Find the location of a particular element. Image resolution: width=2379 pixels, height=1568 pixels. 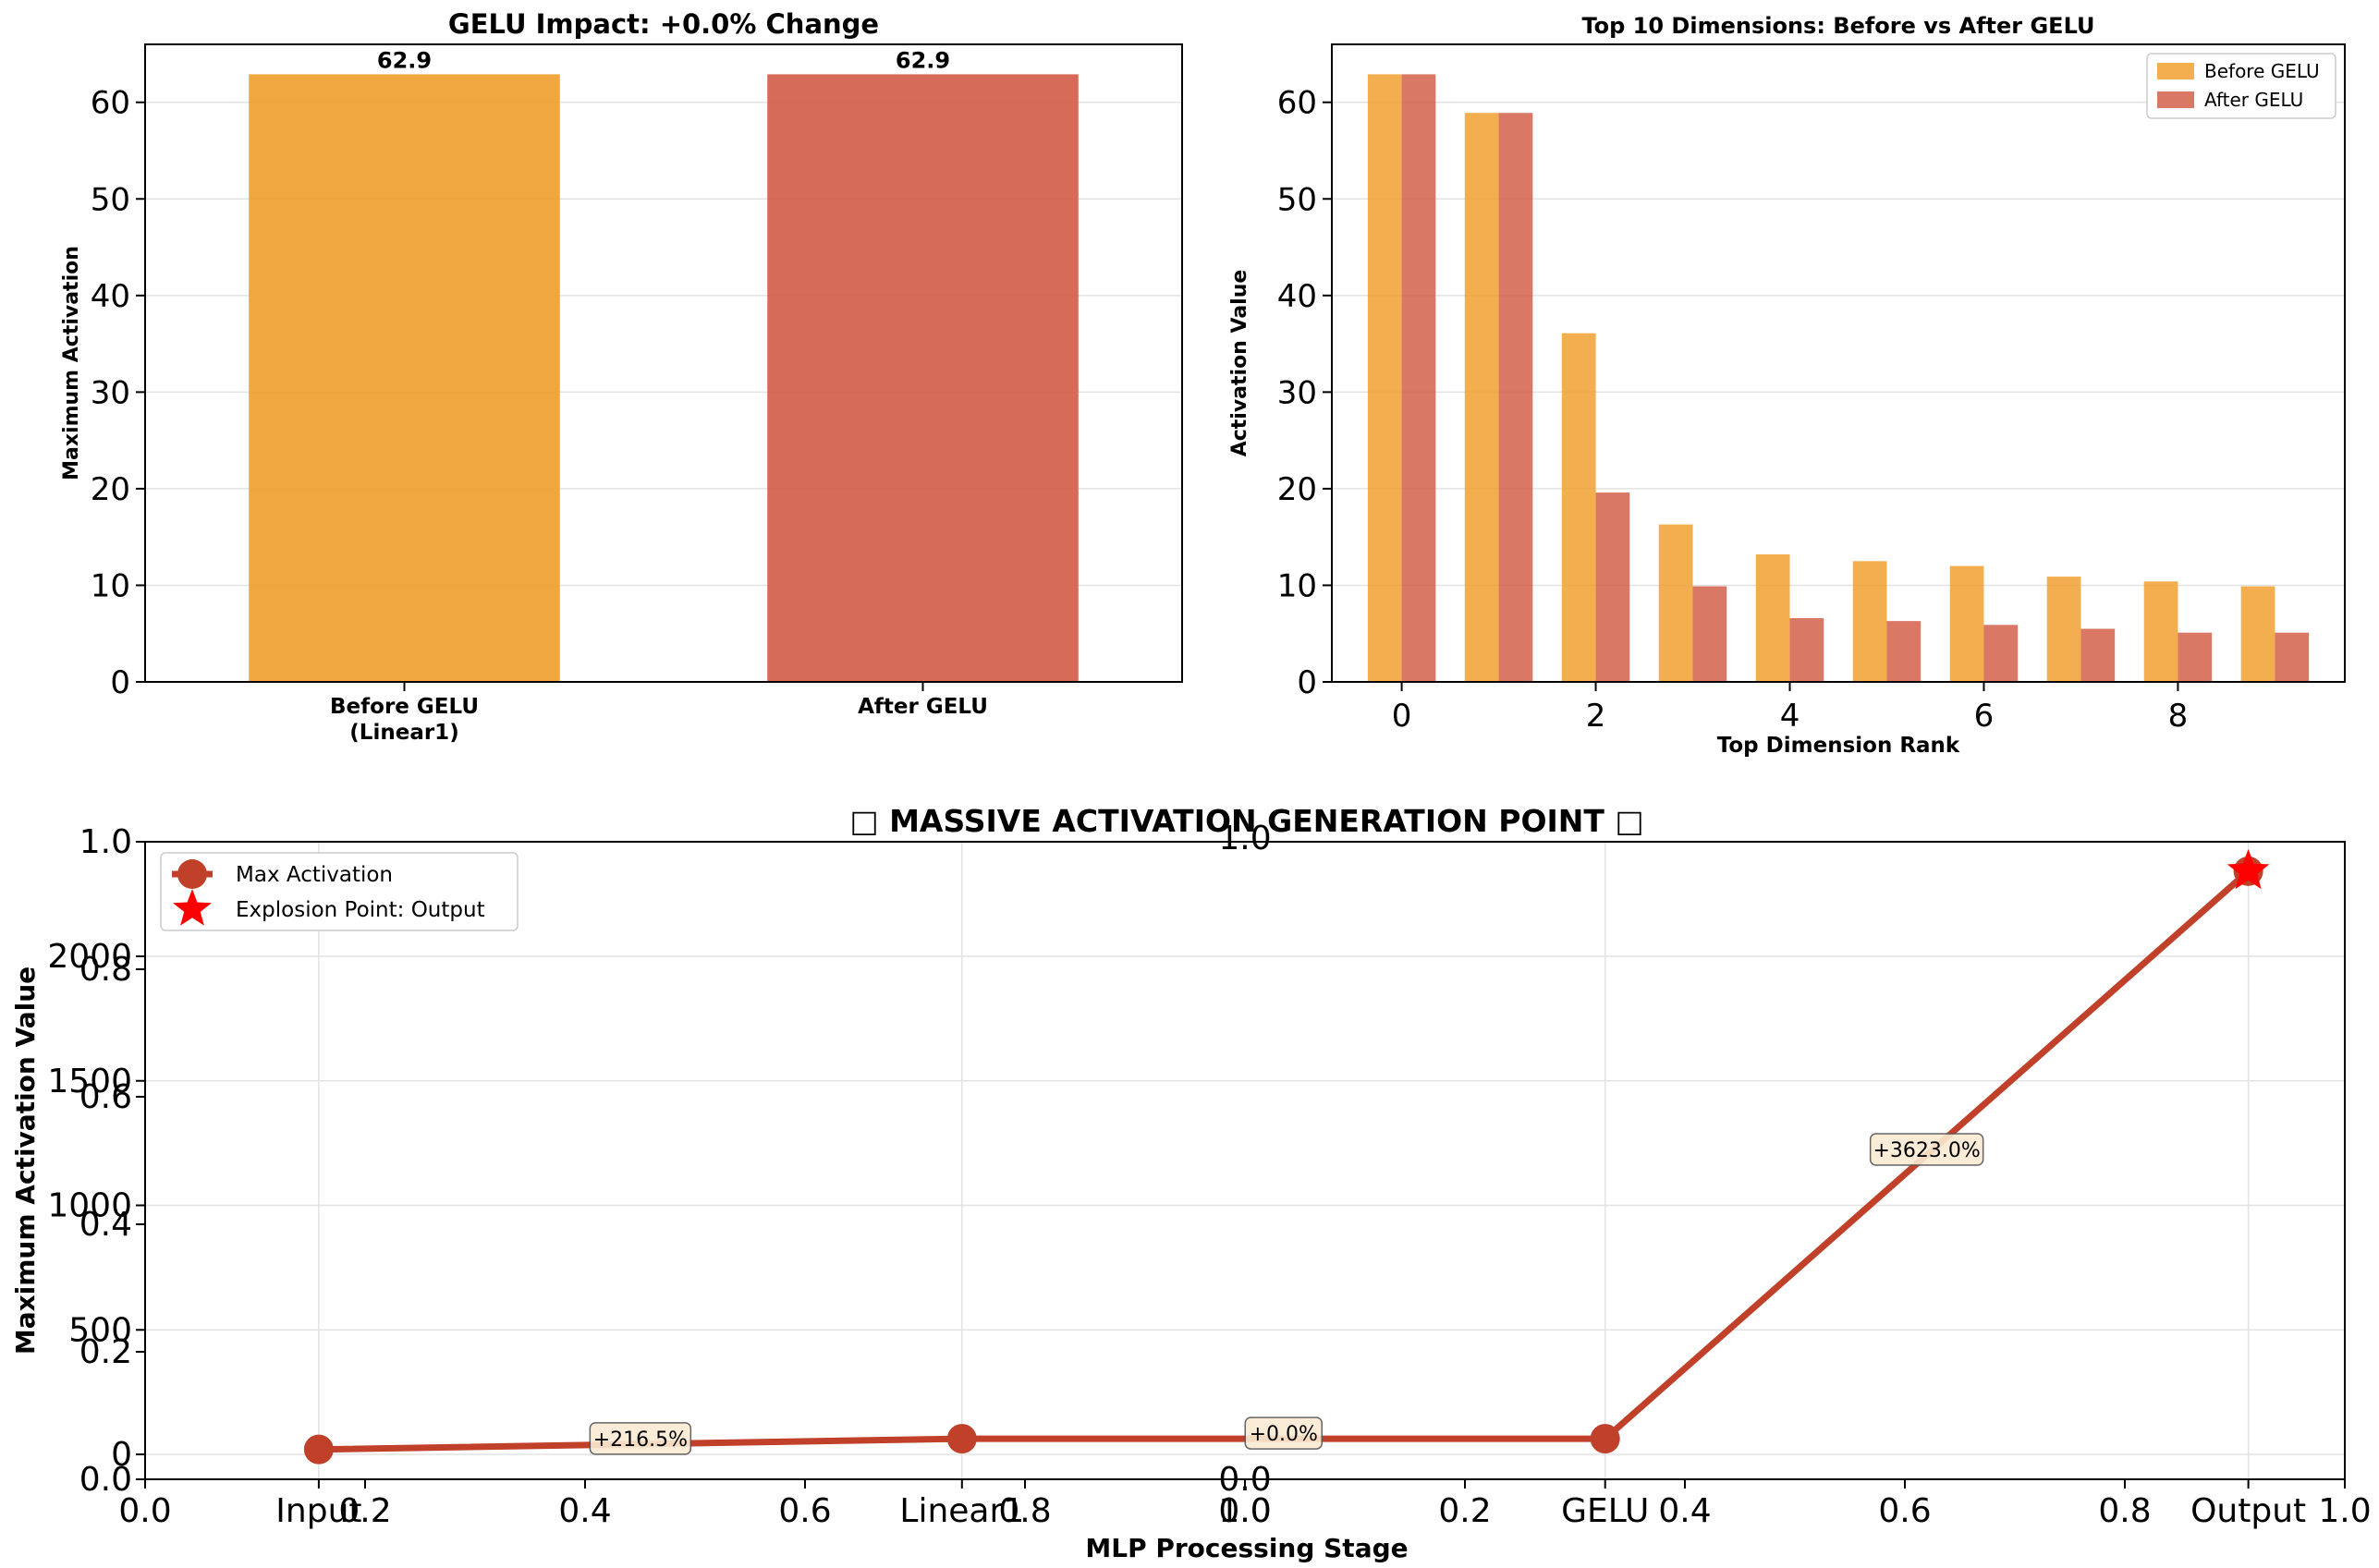

change-annotation: +0.0% is located at coordinates (1284, 1434).